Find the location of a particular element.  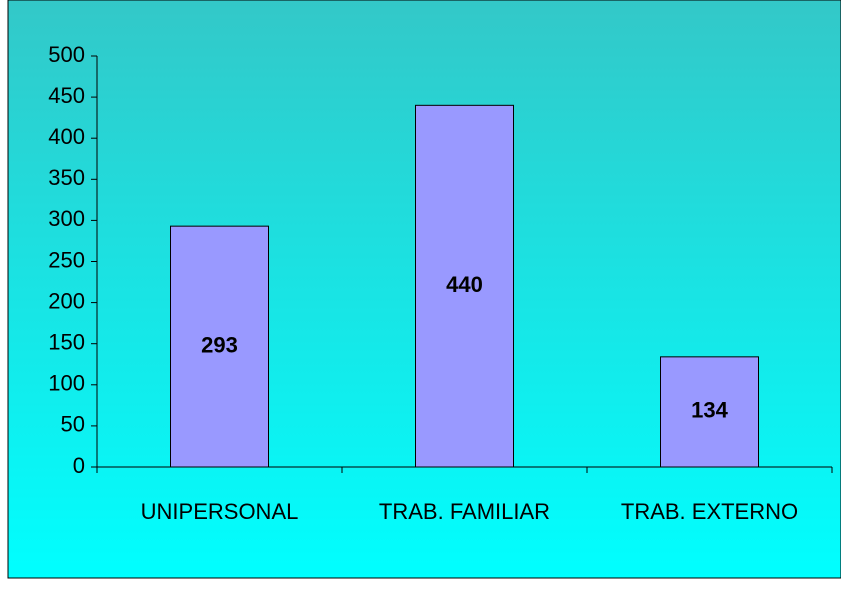

y-tick-label: 100 is located at coordinates (66, 383).